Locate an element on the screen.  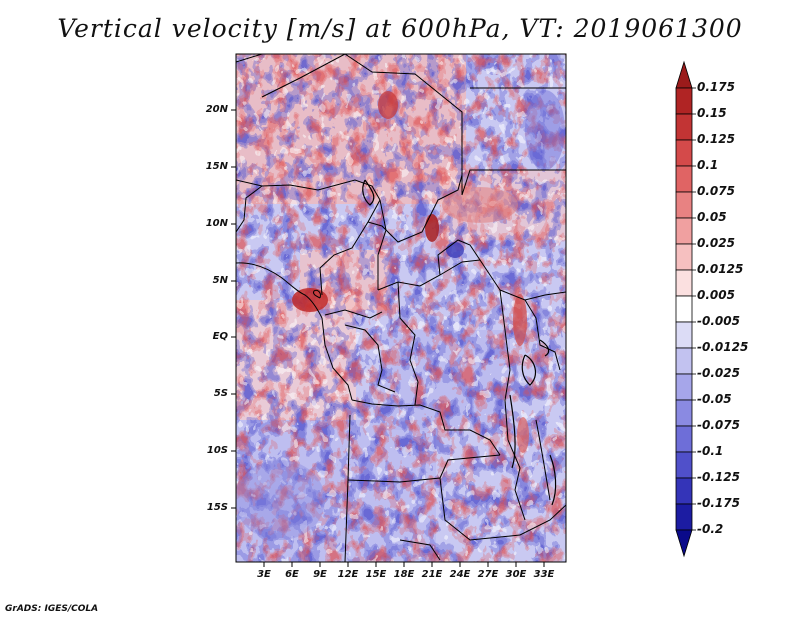
colorbar-label: -0.05 is located at coordinates (714, 399).